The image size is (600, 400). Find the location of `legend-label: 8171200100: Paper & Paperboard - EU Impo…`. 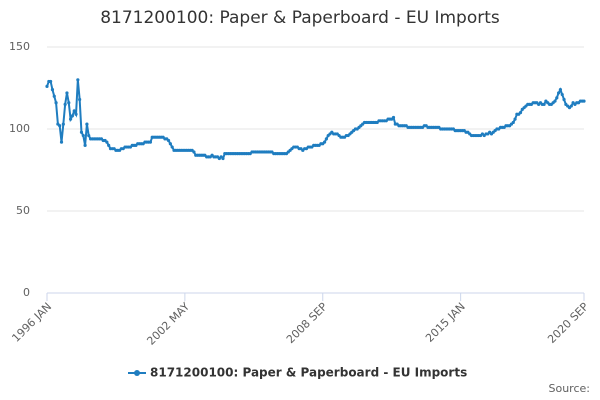

legend-label: 8171200100: Paper & Paperboard - EU Impo… is located at coordinates (308, 373).